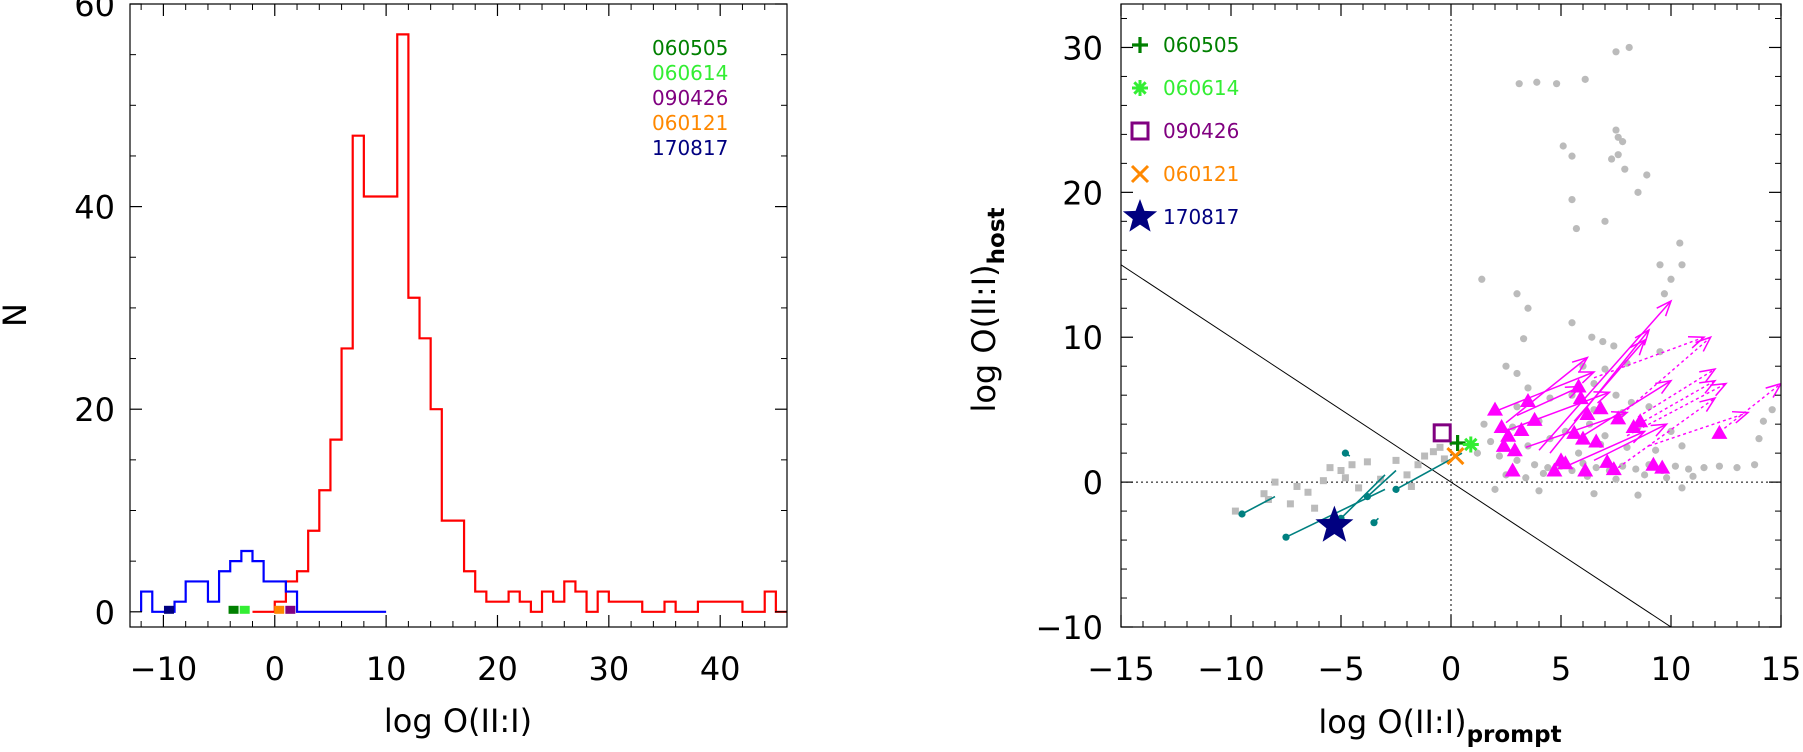 Image resolution: width=1803 pixels, height=752 pixels. Describe the element at coordinates (690, 48) in the screenshot. I see `histogram-legend-label-0: 060505` at that location.